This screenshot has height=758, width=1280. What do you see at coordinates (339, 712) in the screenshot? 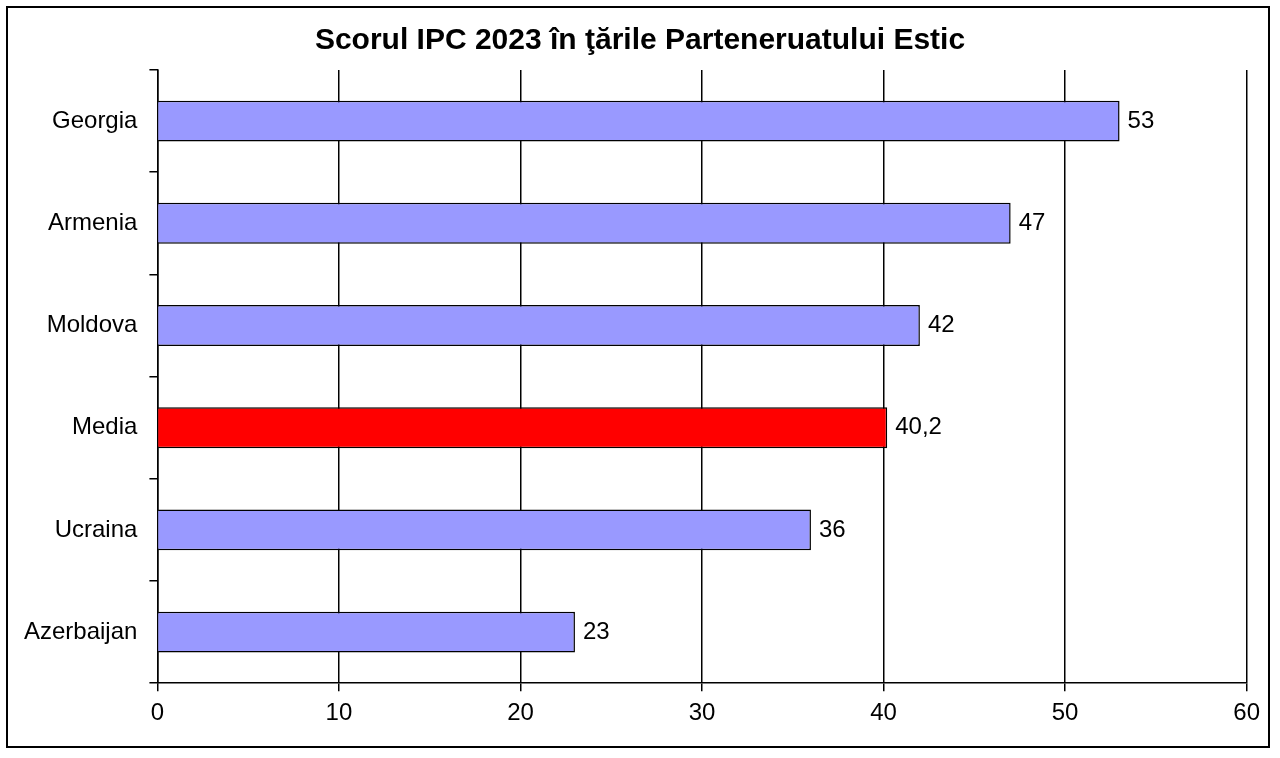
I see `x-tick-label: 10` at bounding box center [339, 712].